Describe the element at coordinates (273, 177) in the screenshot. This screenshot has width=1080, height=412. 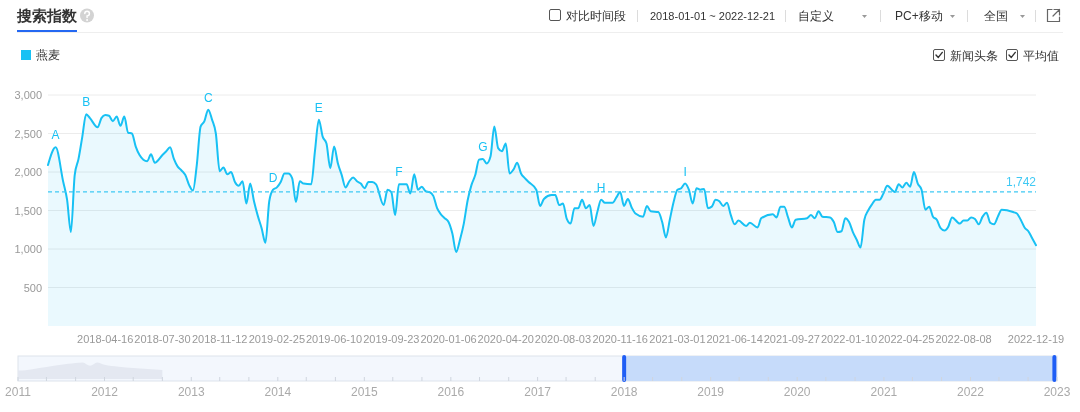
I see `annotation: D` at that location.